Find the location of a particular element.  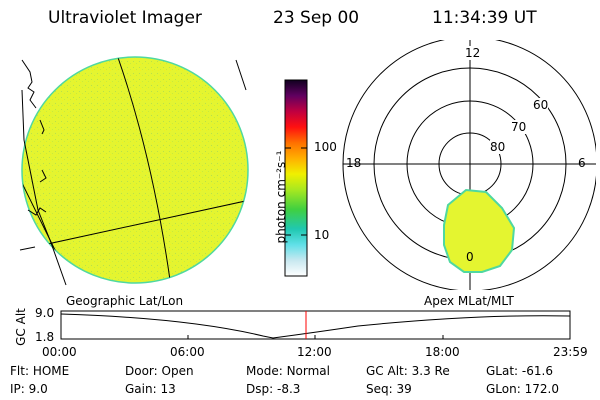

colorbar is located at coordinates (296, 178).